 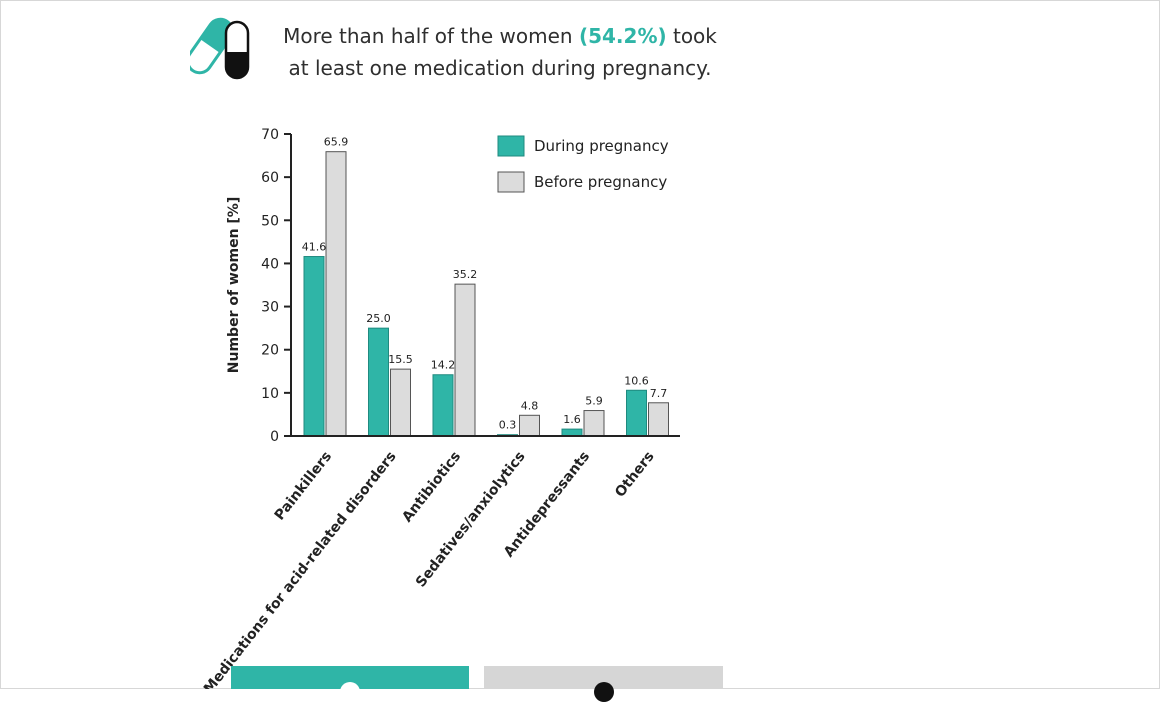 What do you see at coordinates (691, 36) in the screenshot?
I see `headline-text-2: took` at bounding box center [691, 36].